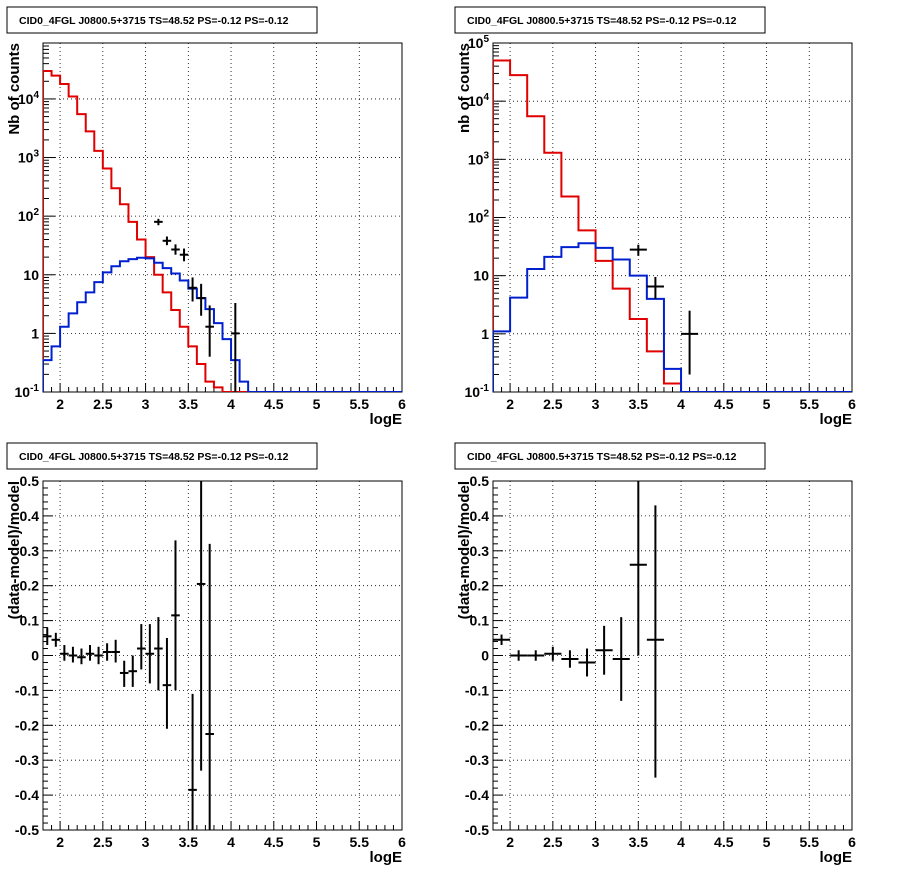 The height and width of the screenshot is (875, 898). What do you see at coordinates (27, 391) in the screenshot?
I see `y-tick-label: 10⁻¹` at bounding box center [27, 391].